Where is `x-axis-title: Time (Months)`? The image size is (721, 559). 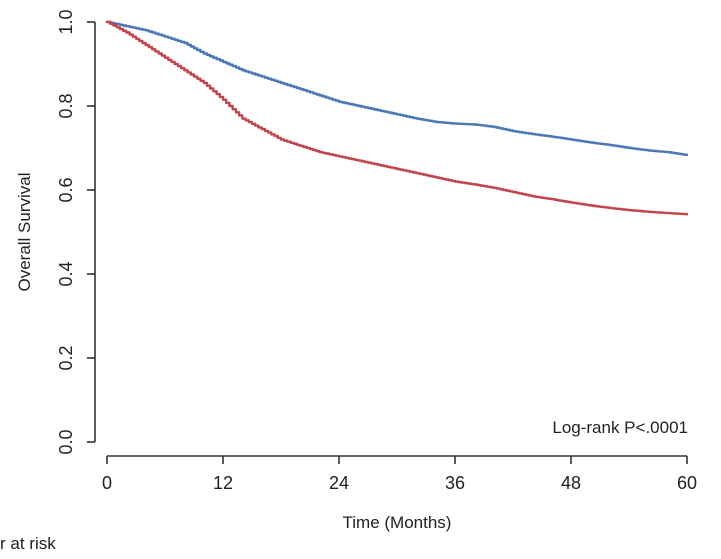 x-axis-title: Time (Months) is located at coordinates (397, 522).